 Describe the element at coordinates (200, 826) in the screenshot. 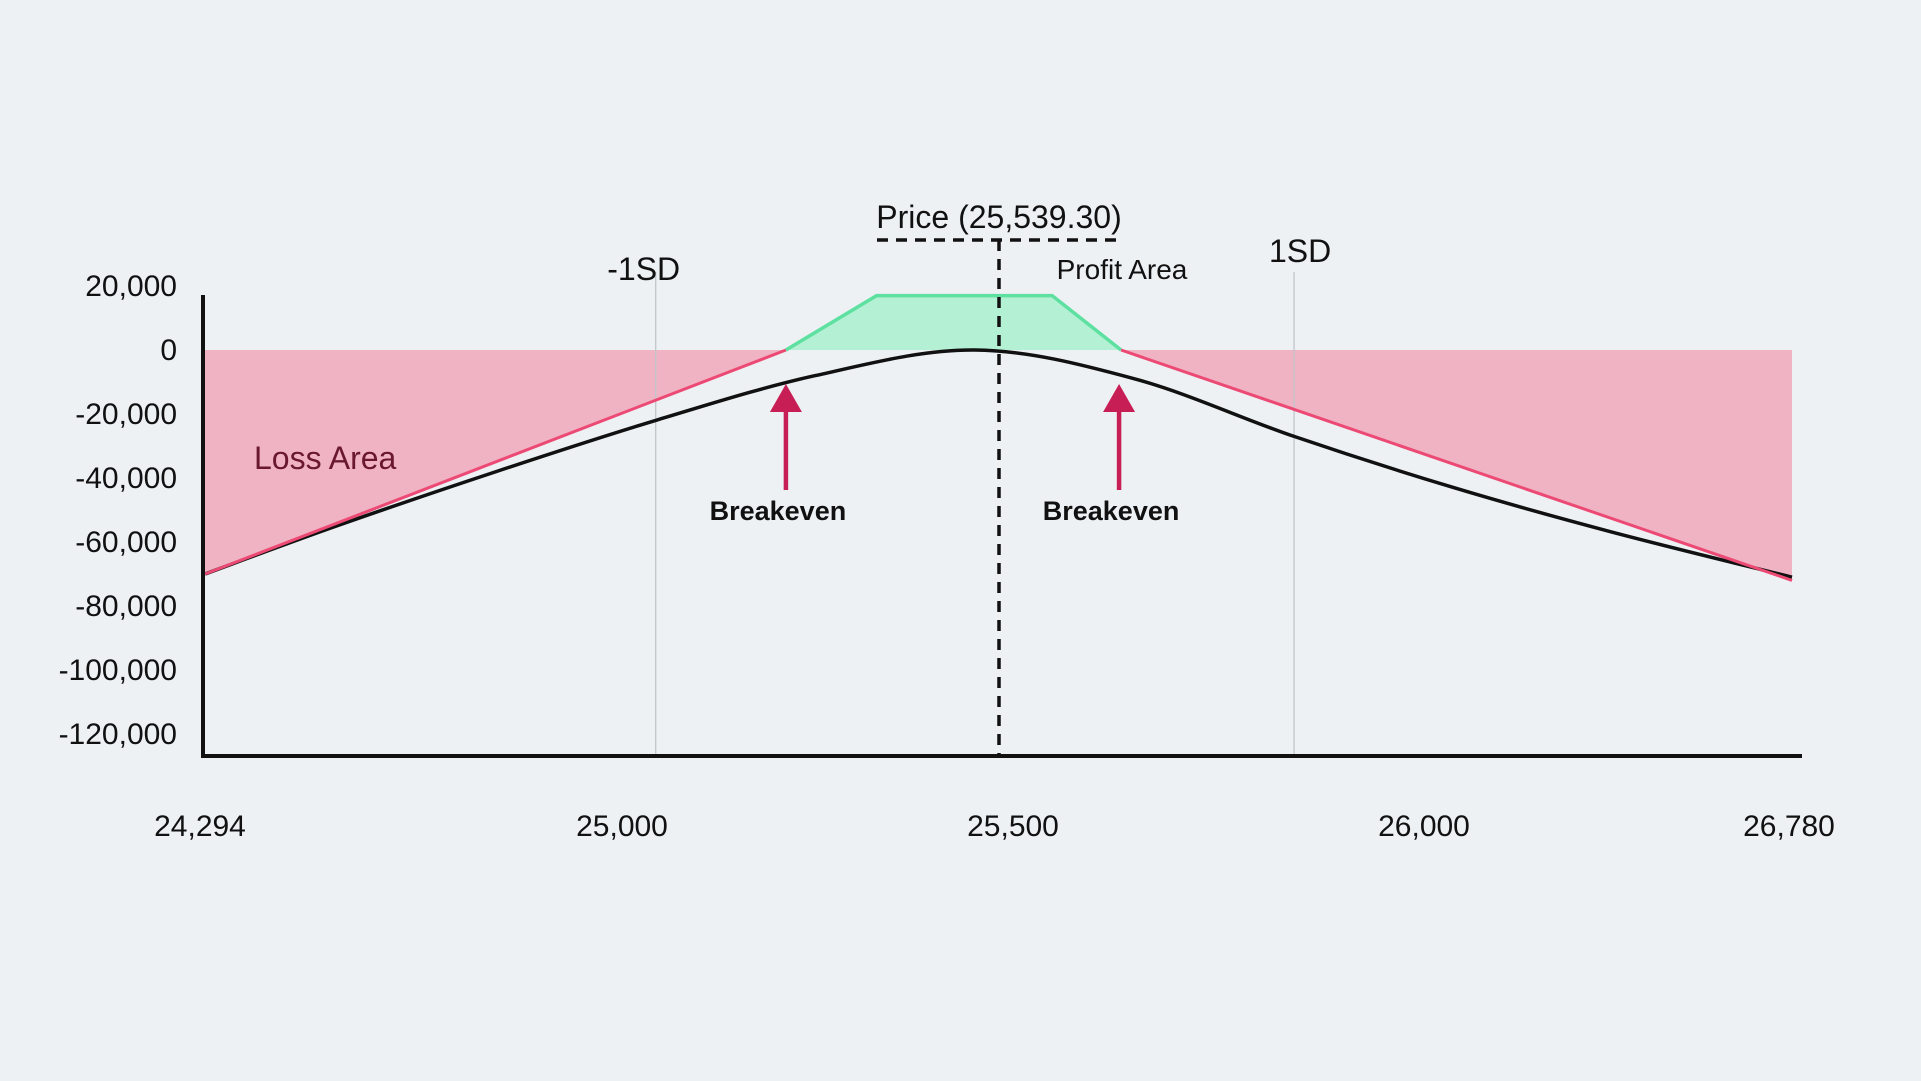

I see `x-tick-label-0: 24,294` at that location.